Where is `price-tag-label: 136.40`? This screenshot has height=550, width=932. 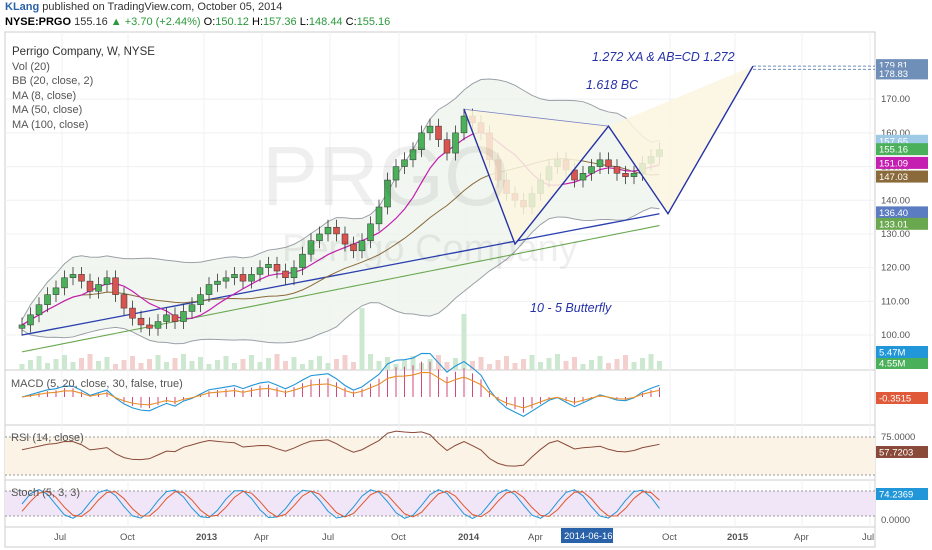
price-tag-label: 136.40 is located at coordinates (893, 213).